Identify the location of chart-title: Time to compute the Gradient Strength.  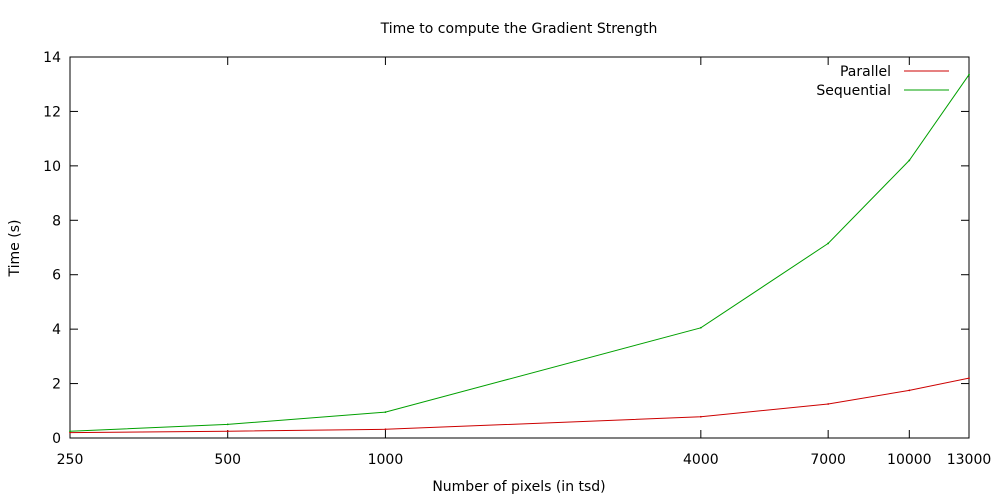
(519, 29).